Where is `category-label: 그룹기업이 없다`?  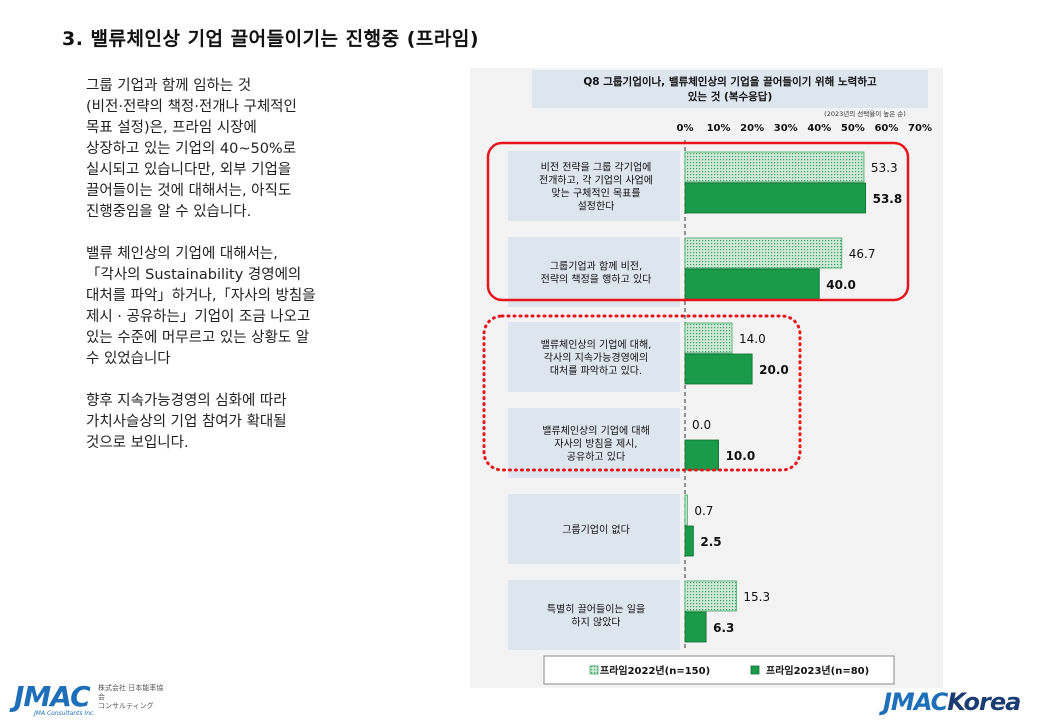 category-label: 그룹기업이 없다 is located at coordinates (596, 529).